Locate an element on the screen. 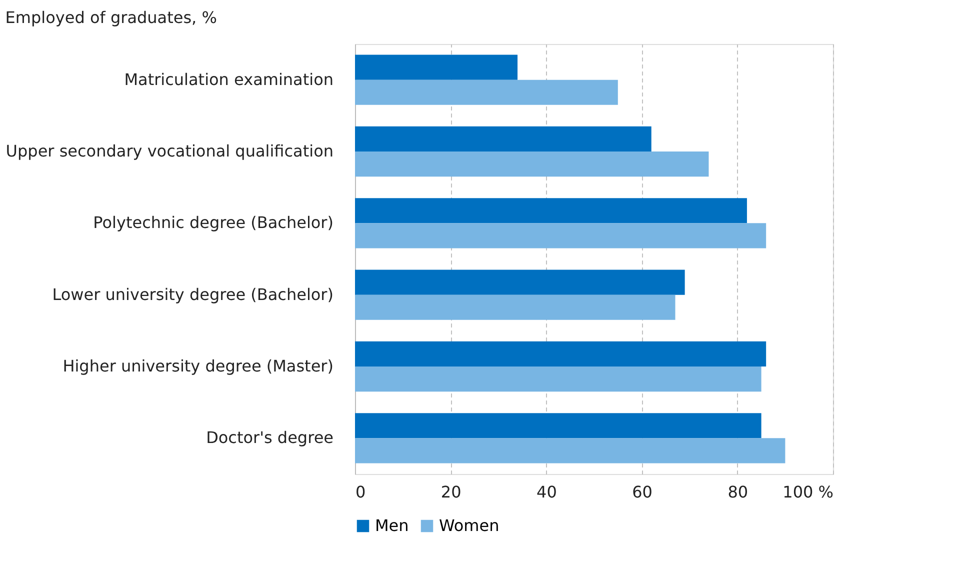  legend-label: Men is located at coordinates (392, 525).